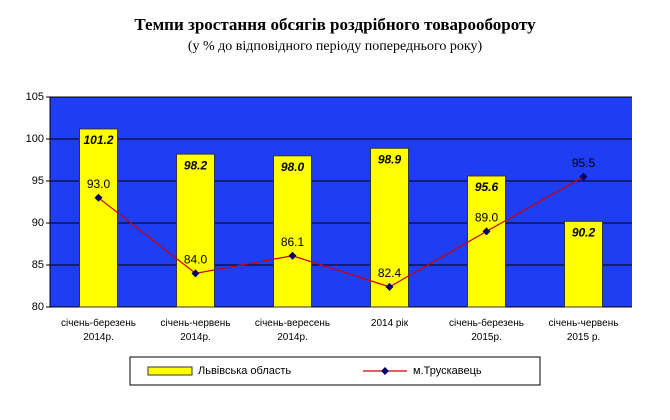 The width and height of the screenshot is (670, 420). What do you see at coordinates (99, 184) in the screenshot?
I see `line-value-label: 93.0` at bounding box center [99, 184].